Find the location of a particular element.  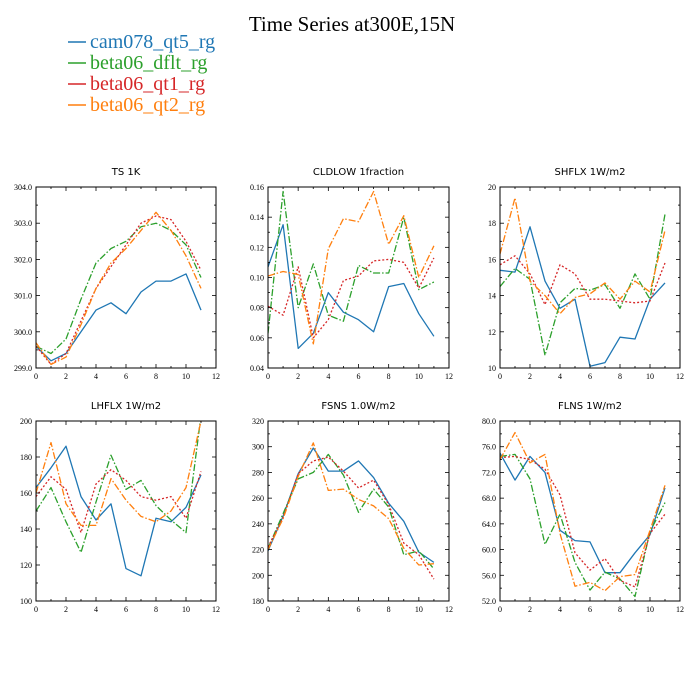

y-tick-label: 320 is located at coordinates (258, 421).